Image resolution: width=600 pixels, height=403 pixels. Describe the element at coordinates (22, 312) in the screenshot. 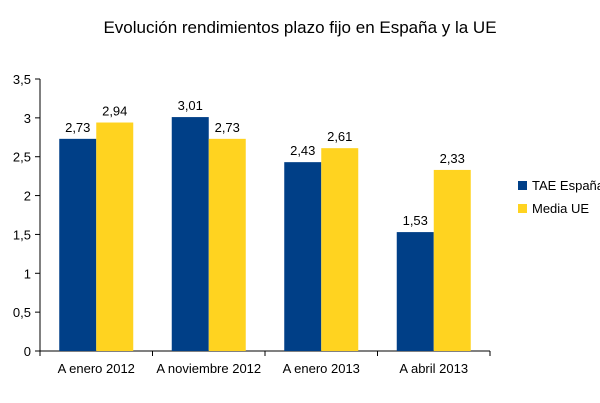

I see `y-tick-label: 0,5` at that location.